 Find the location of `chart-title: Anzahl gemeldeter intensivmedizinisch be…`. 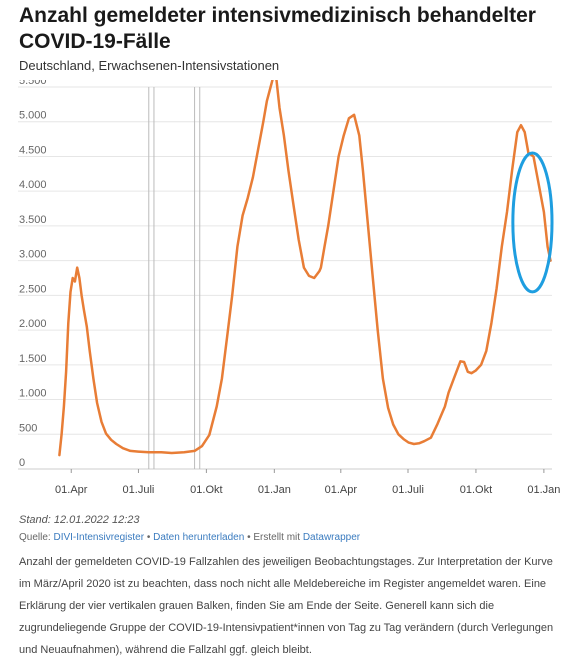

chart-title: Anzahl gemeldeter intensivmedizinisch be… is located at coordinates (277, 28).